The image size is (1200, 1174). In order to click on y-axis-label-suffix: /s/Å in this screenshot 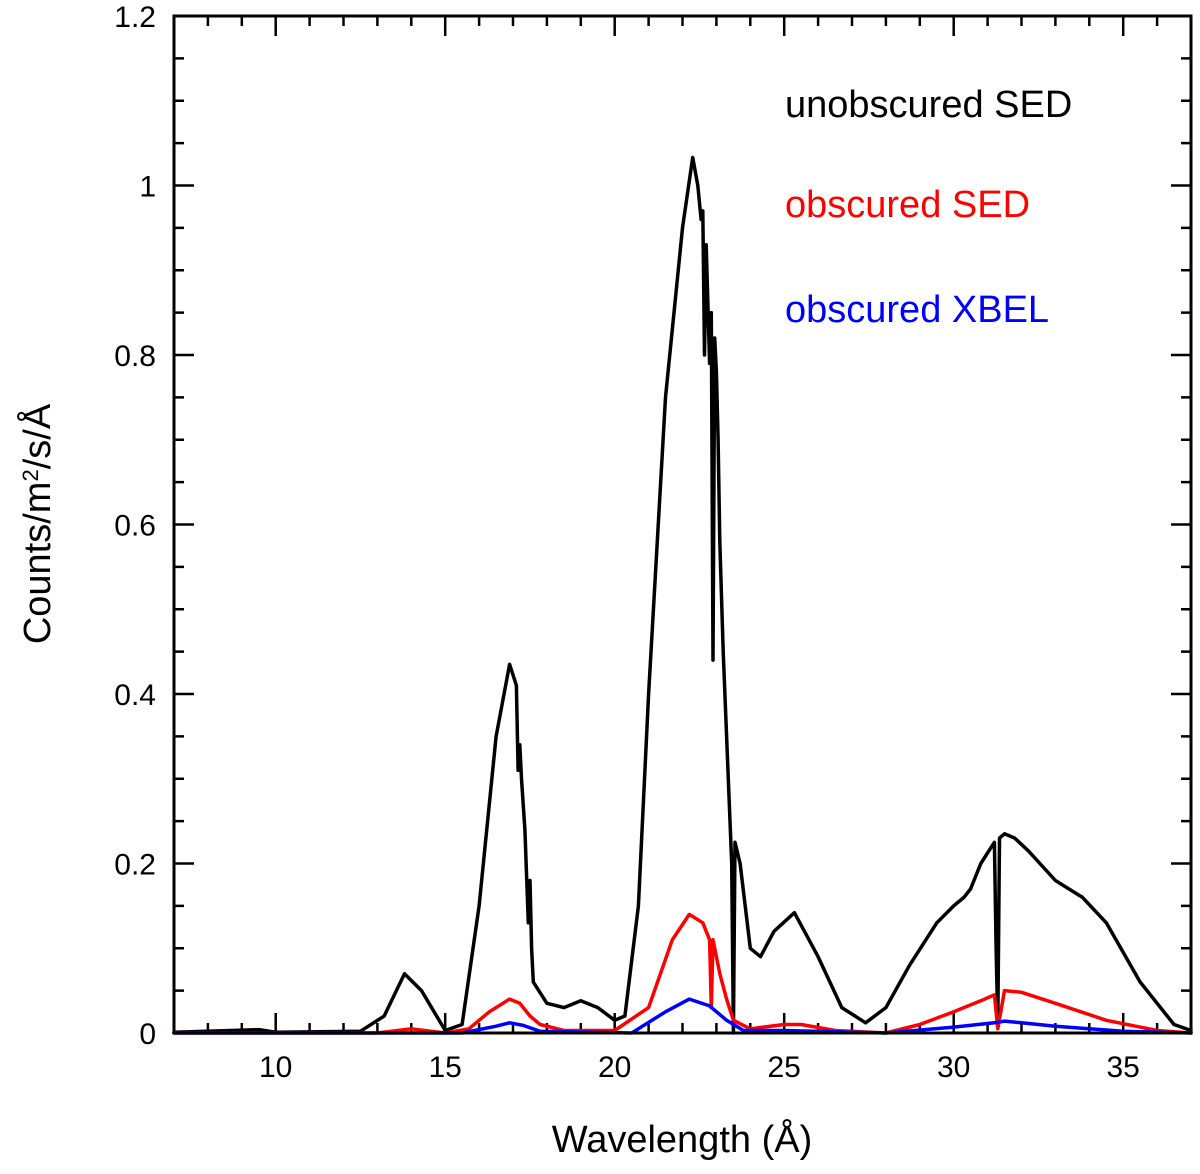, I will do `click(37, 436)`.